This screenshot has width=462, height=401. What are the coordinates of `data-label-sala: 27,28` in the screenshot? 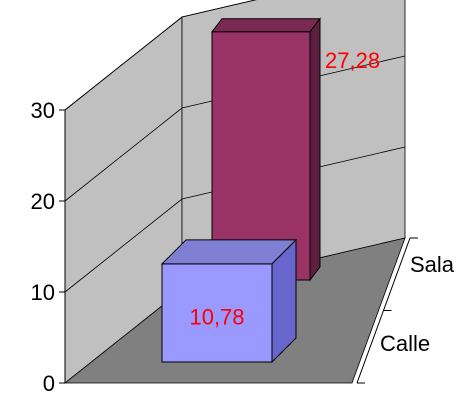 It's located at (352, 60).